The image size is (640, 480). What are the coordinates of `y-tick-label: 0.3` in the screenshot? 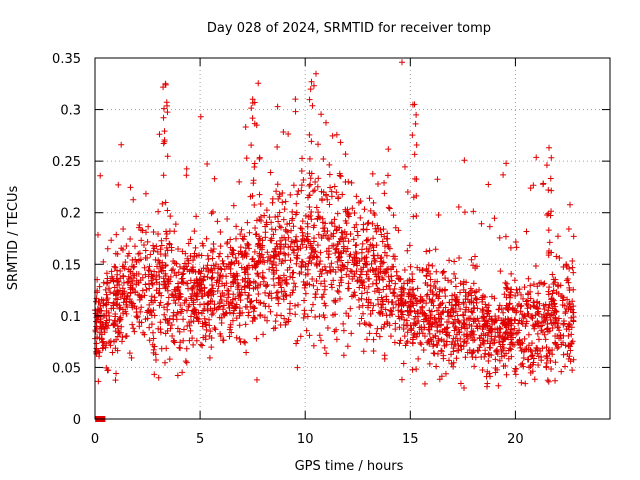 It's located at (70, 111).